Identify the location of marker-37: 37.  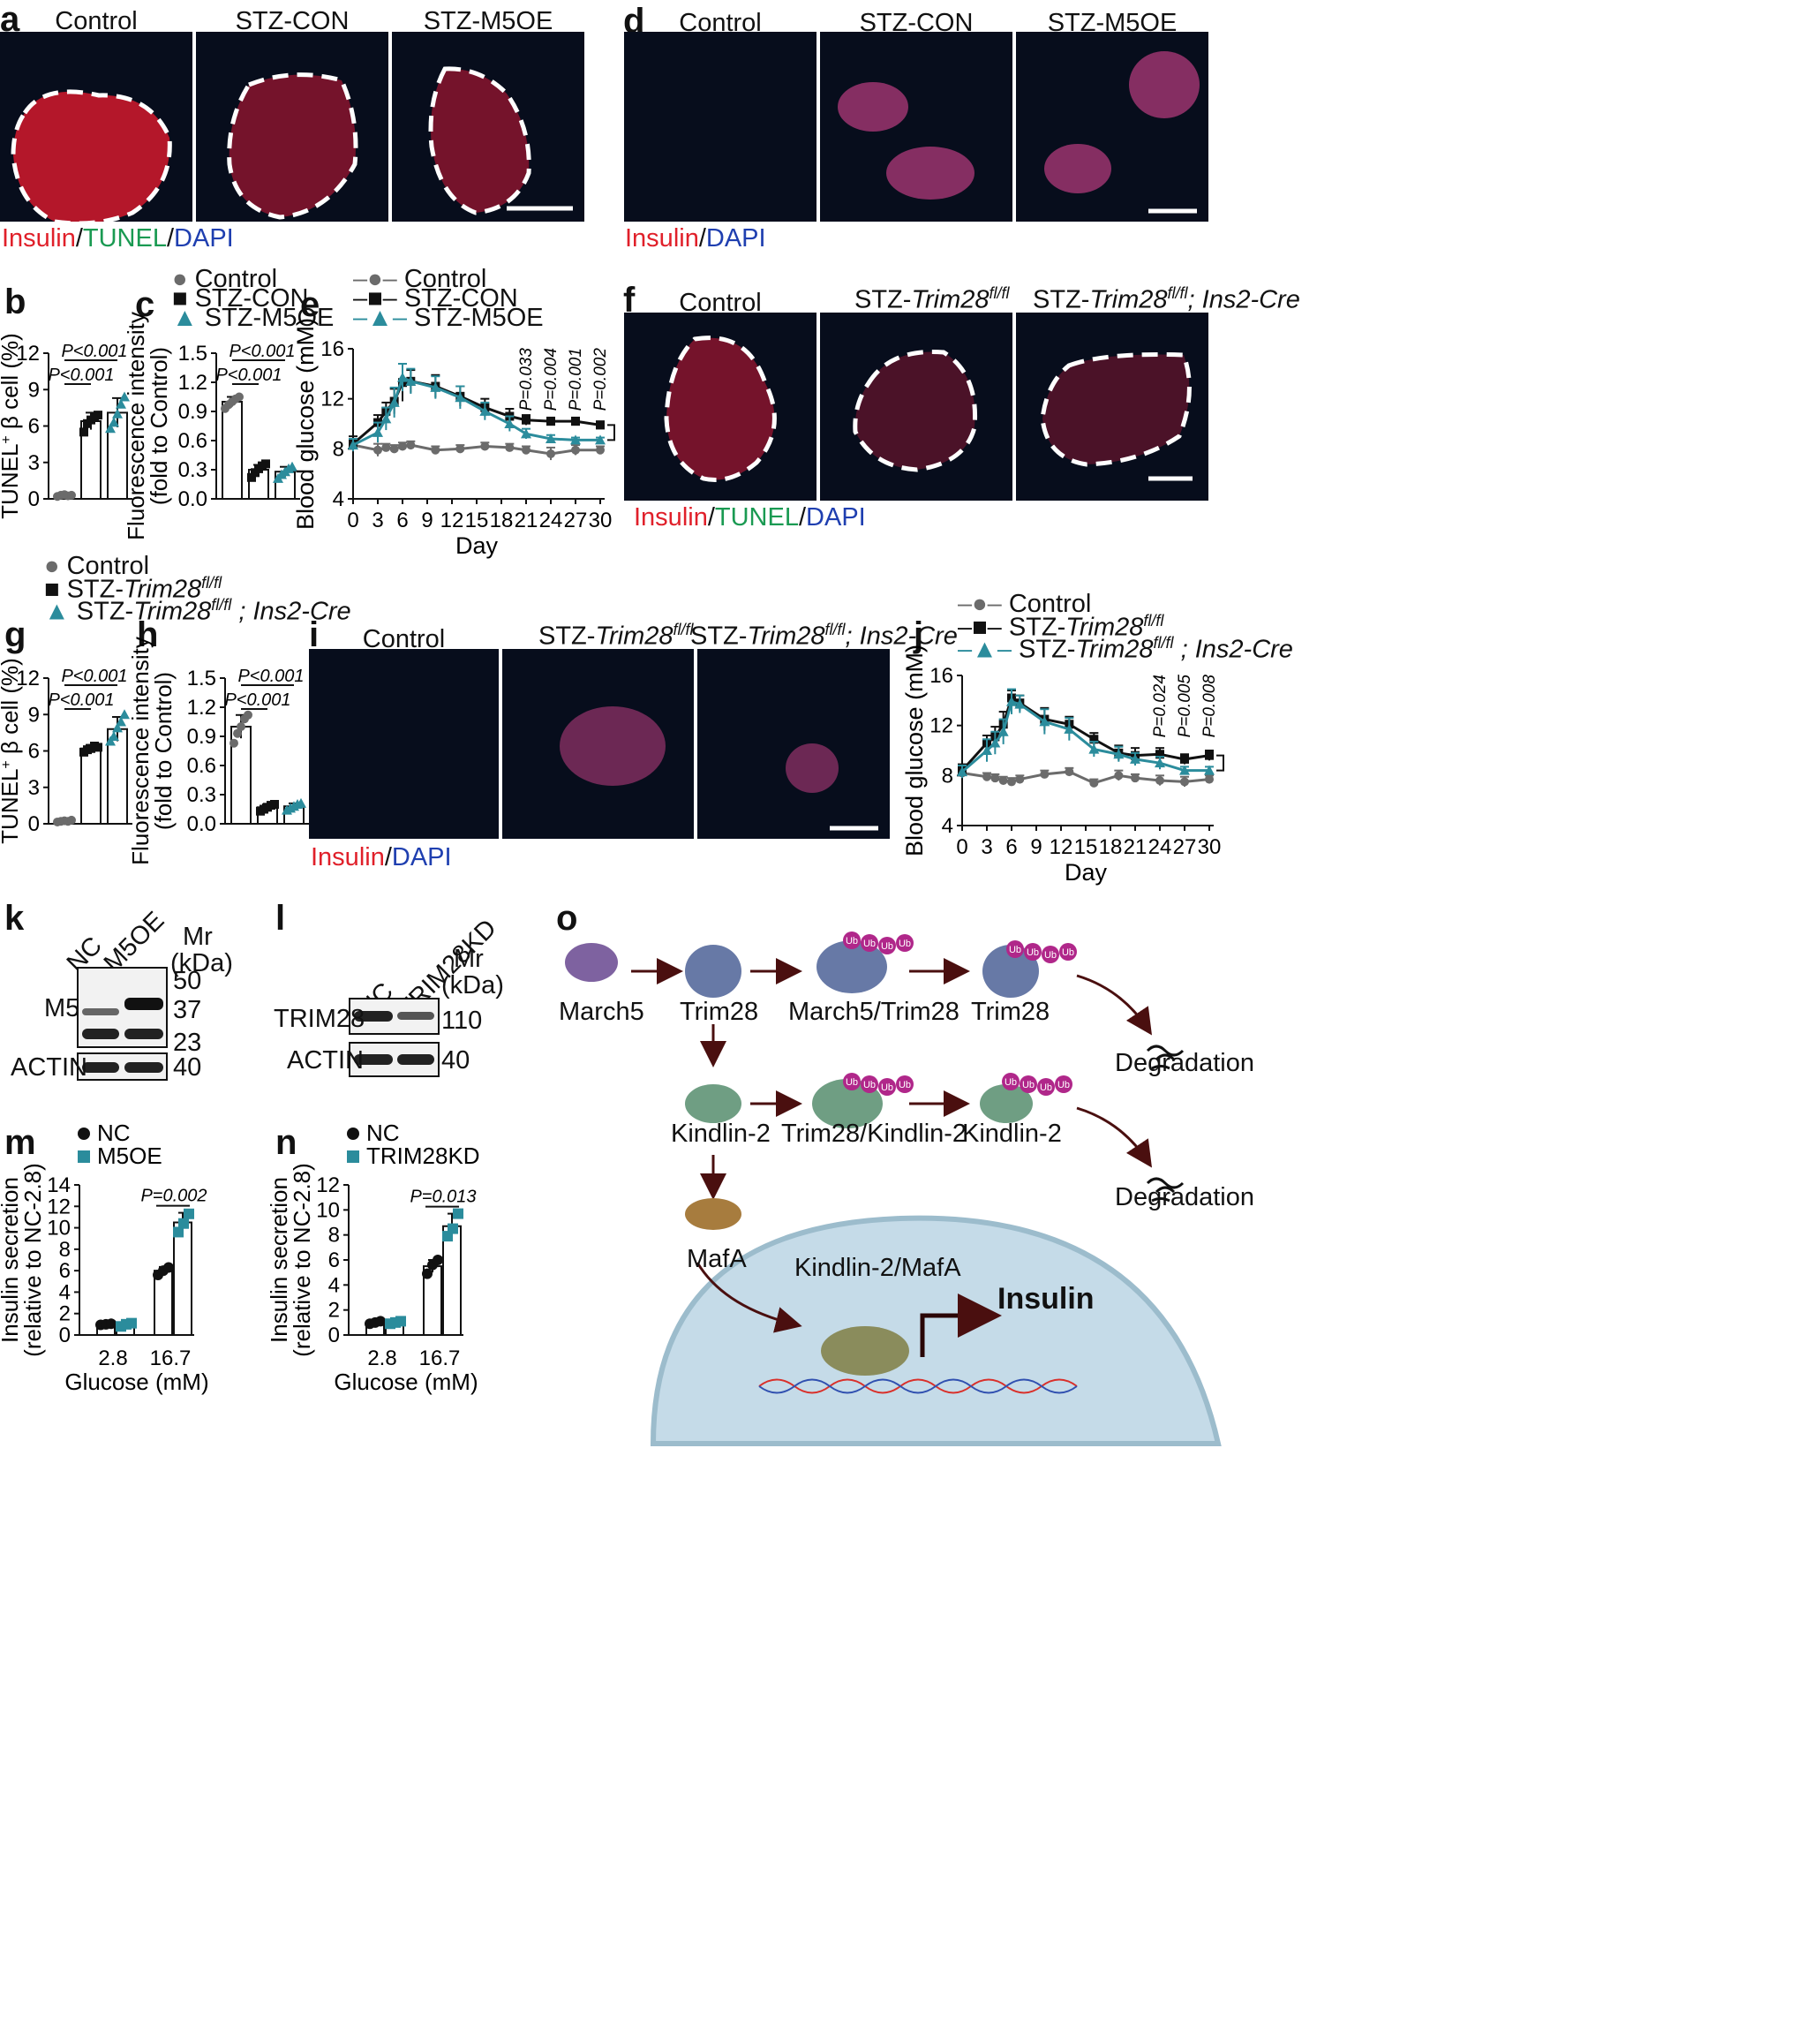
(187, 1010).